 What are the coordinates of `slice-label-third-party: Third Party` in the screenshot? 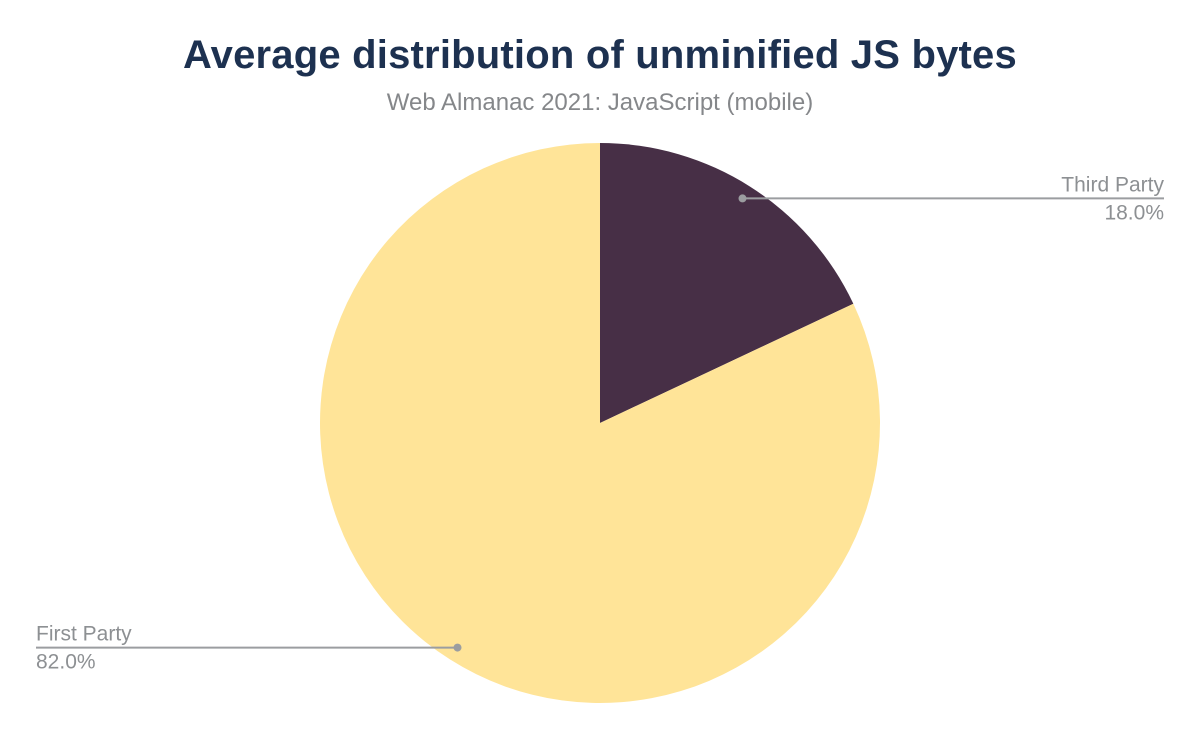 It's located at (1112, 184).